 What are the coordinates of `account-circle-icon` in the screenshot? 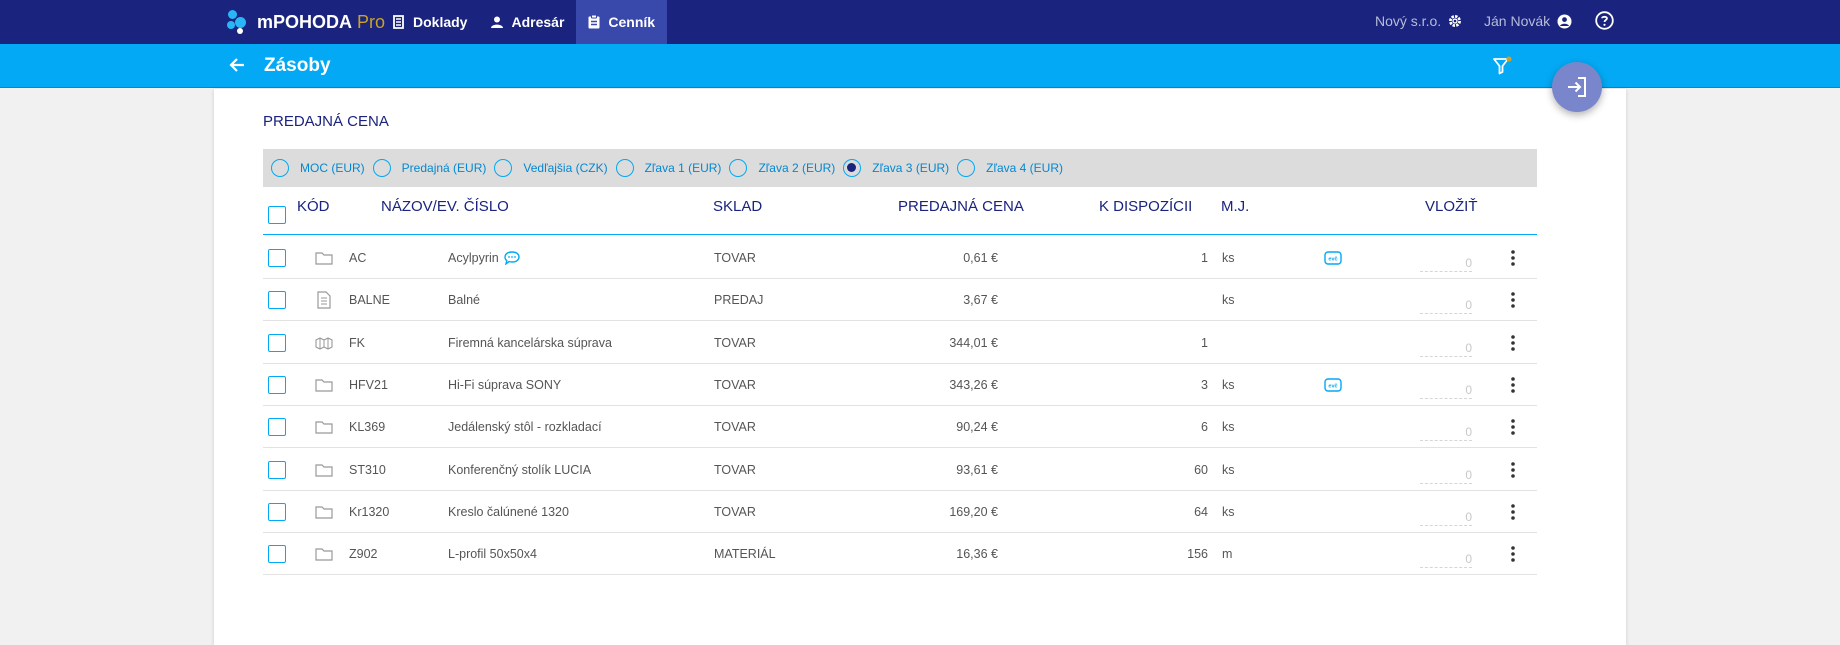 It's located at (1564, 21).